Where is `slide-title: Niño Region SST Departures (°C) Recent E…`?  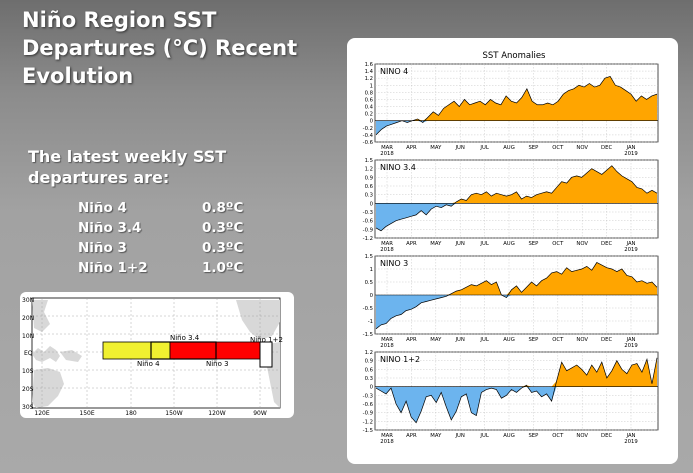 slide-title: Niño Region SST Departures (°C) Recent E… is located at coordinates (182, 48).